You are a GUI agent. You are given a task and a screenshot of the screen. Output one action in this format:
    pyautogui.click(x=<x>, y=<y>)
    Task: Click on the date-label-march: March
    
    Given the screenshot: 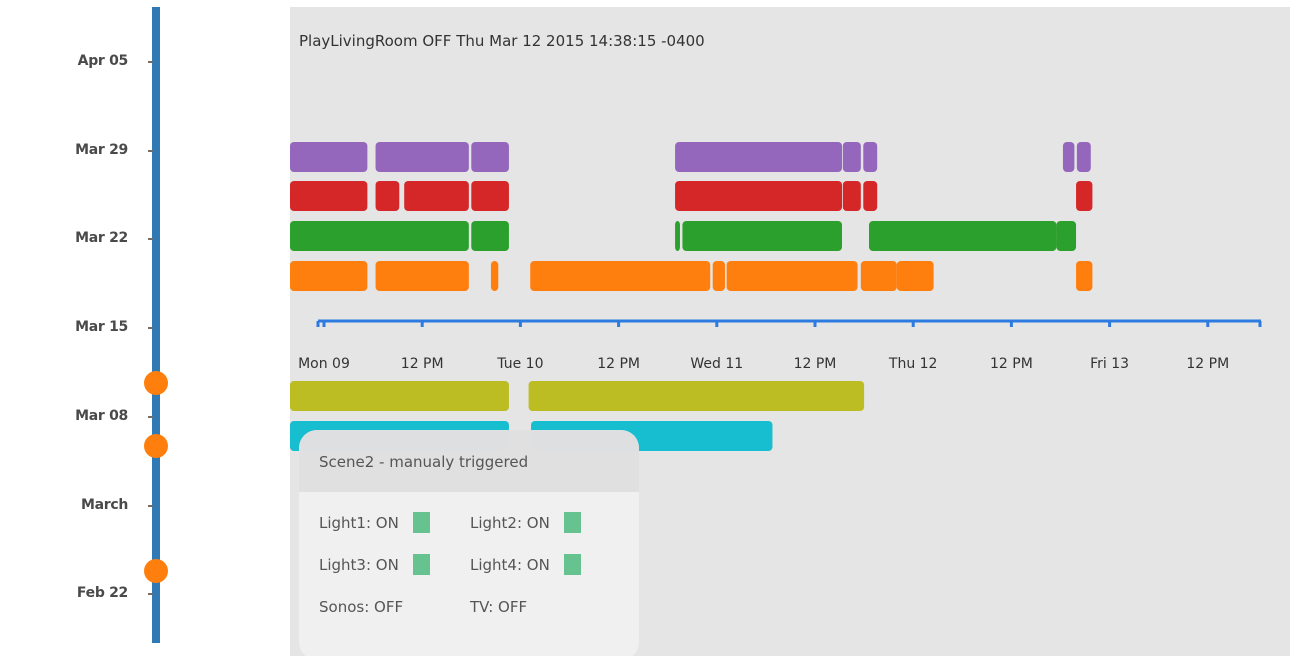 What is the action you would take?
    pyautogui.click(x=104, y=505)
    